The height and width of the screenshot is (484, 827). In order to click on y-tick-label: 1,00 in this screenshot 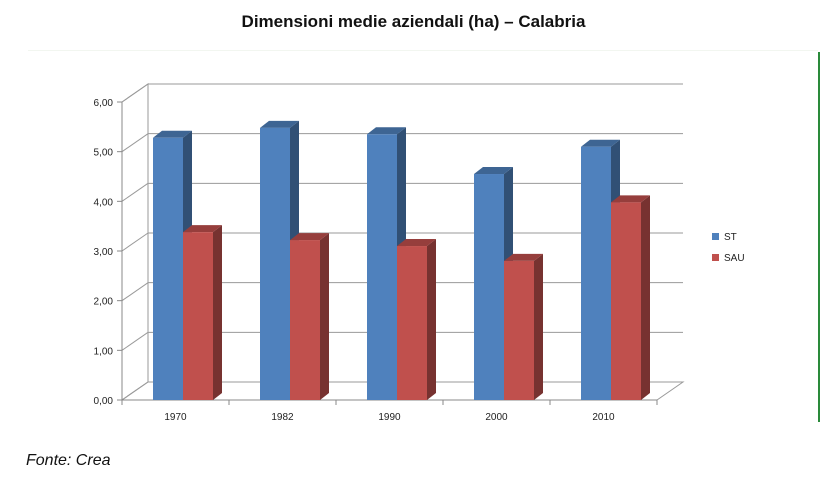, I will do `click(104, 351)`.